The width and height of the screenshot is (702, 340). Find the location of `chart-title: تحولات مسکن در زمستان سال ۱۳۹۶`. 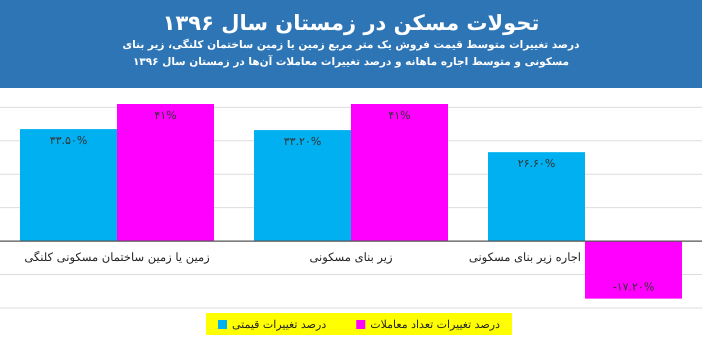

chart-title: تحولات مسکن در زمستان سال ۱۳۹۶ is located at coordinates (351, 23).